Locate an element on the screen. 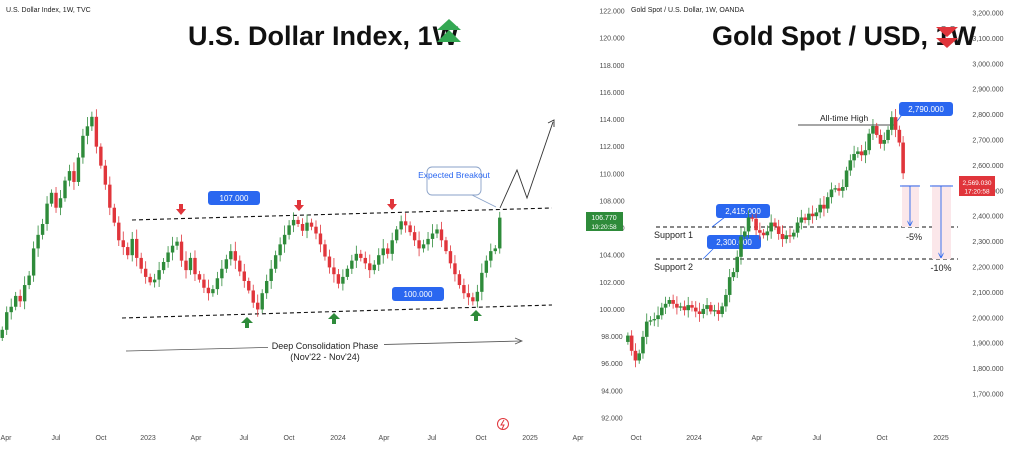  dxy-y-tick: 92.000 is located at coordinates (612, 419).